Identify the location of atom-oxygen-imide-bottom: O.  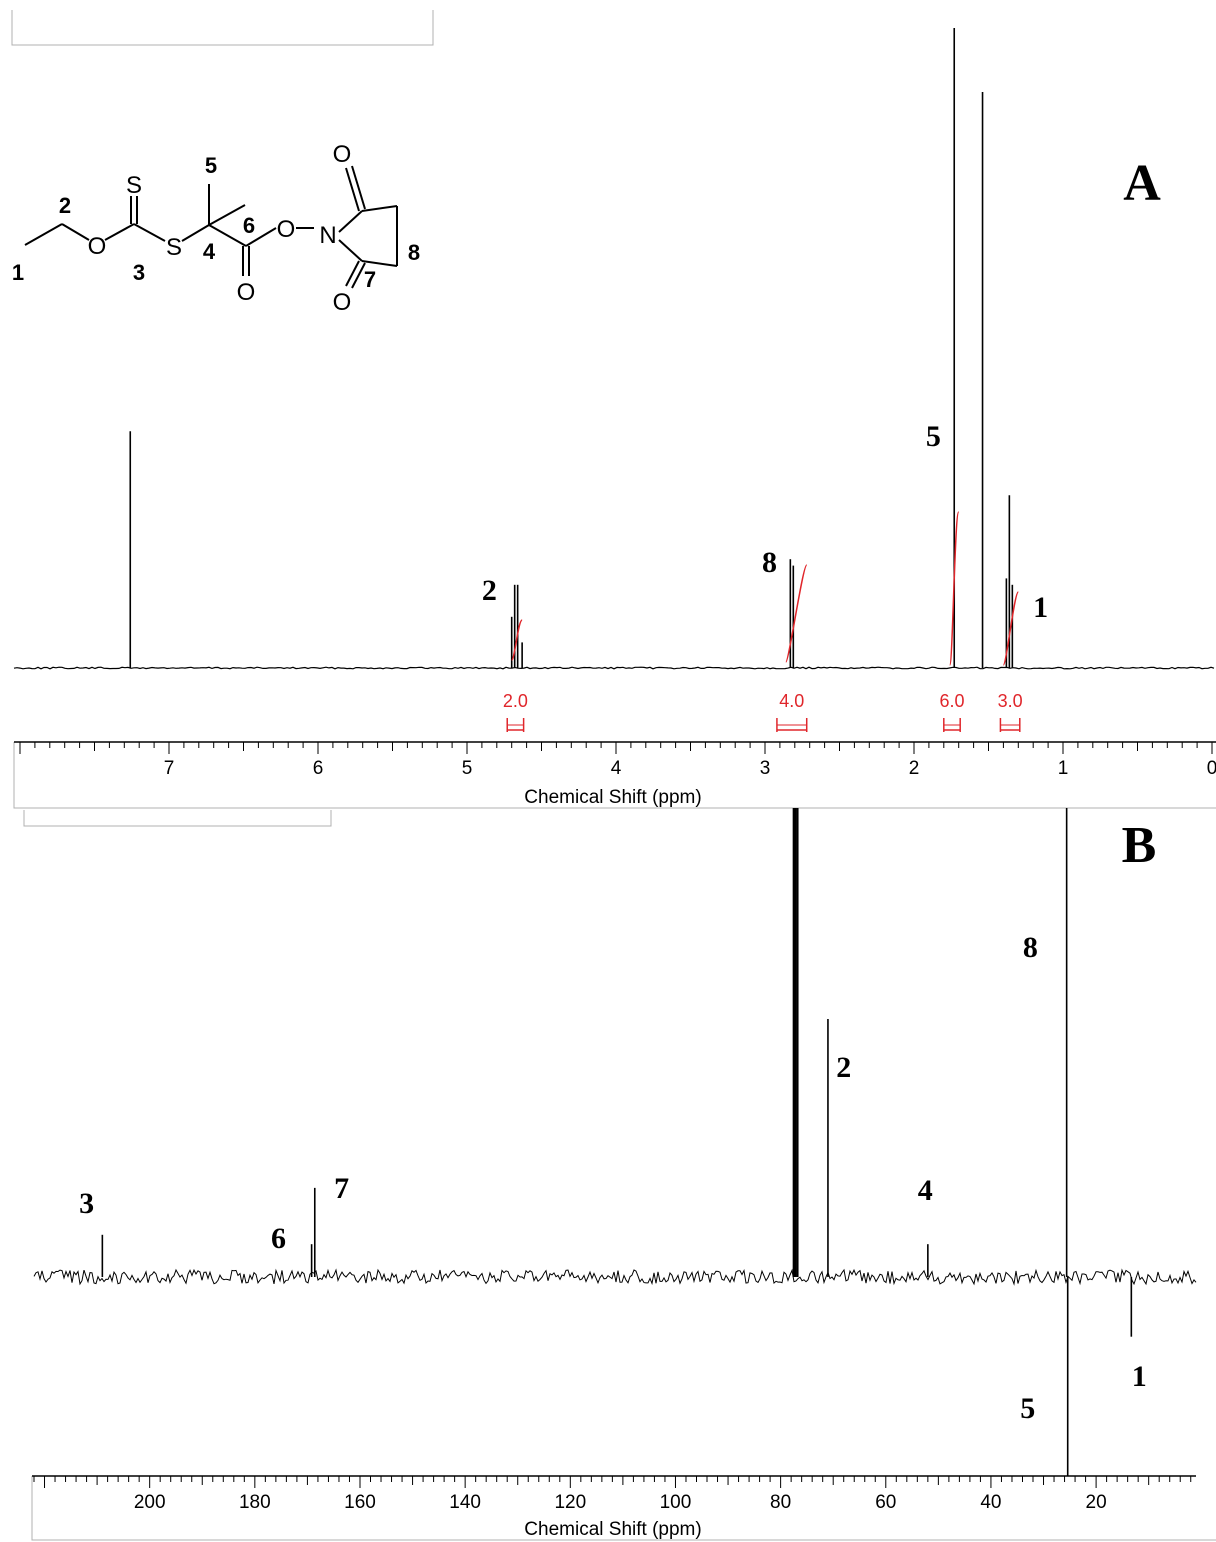
(342, 302).